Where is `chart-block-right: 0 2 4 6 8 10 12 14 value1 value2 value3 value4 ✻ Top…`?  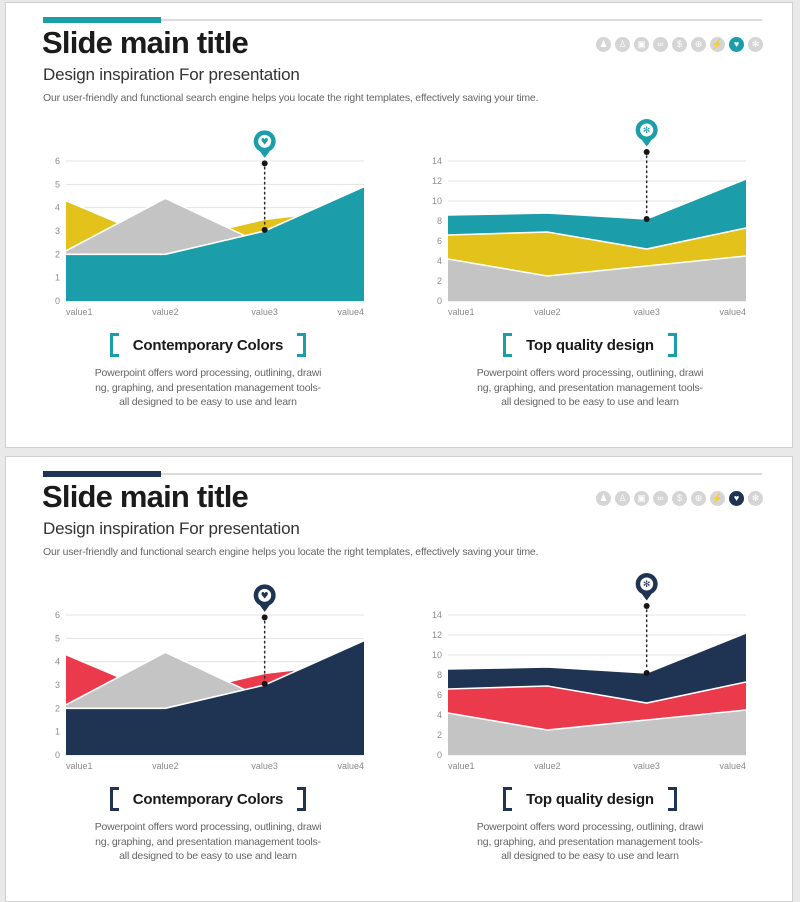
chart-block-right: 0 2 4 6 8 10 12 14 value1 value2 value3 value4 ✻ Top… is located at coordinates (590, 718).